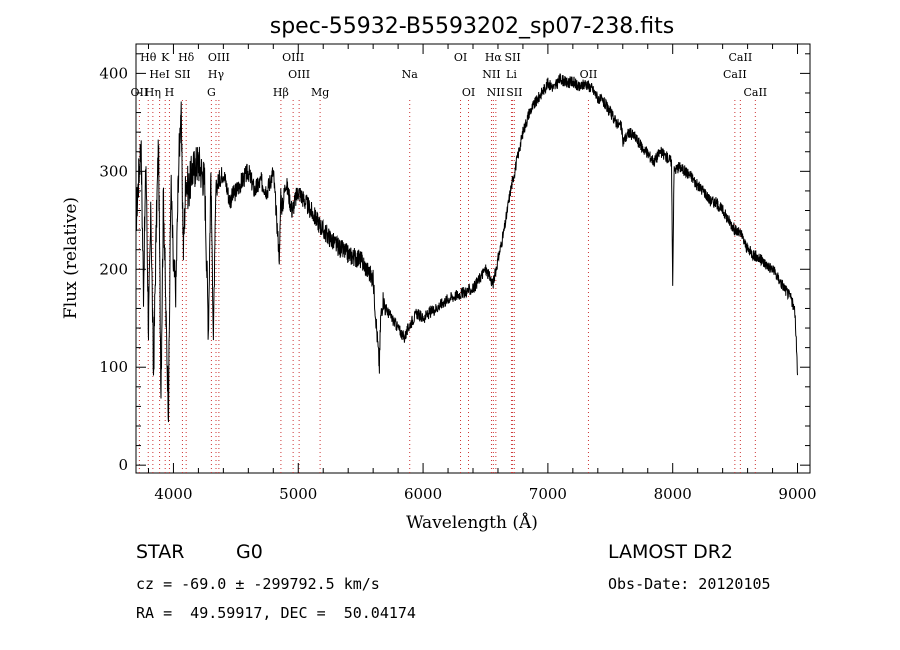 The image size is (900, 650). What do you see at coordinates (173, 494) in the screenshot?
I see `x-tick-label: 4000` at bounding box center [173, 494].